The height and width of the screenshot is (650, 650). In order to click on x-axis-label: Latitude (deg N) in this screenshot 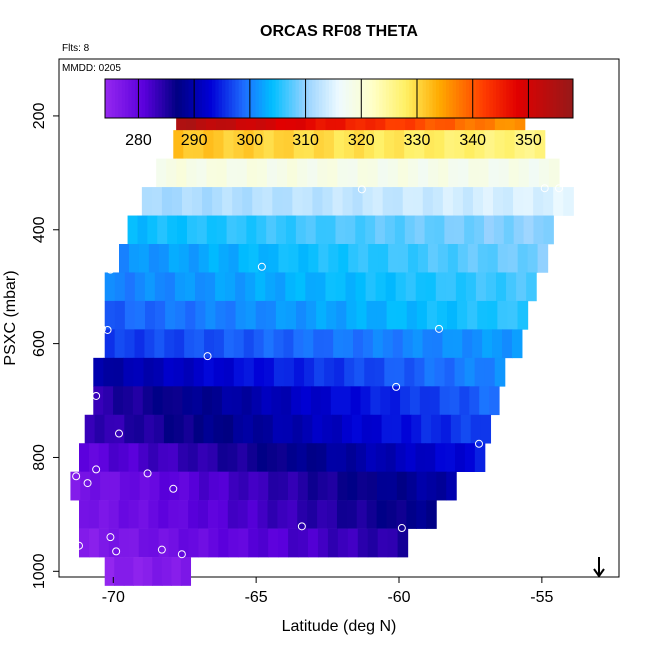, I will do `click(339, 626)`.